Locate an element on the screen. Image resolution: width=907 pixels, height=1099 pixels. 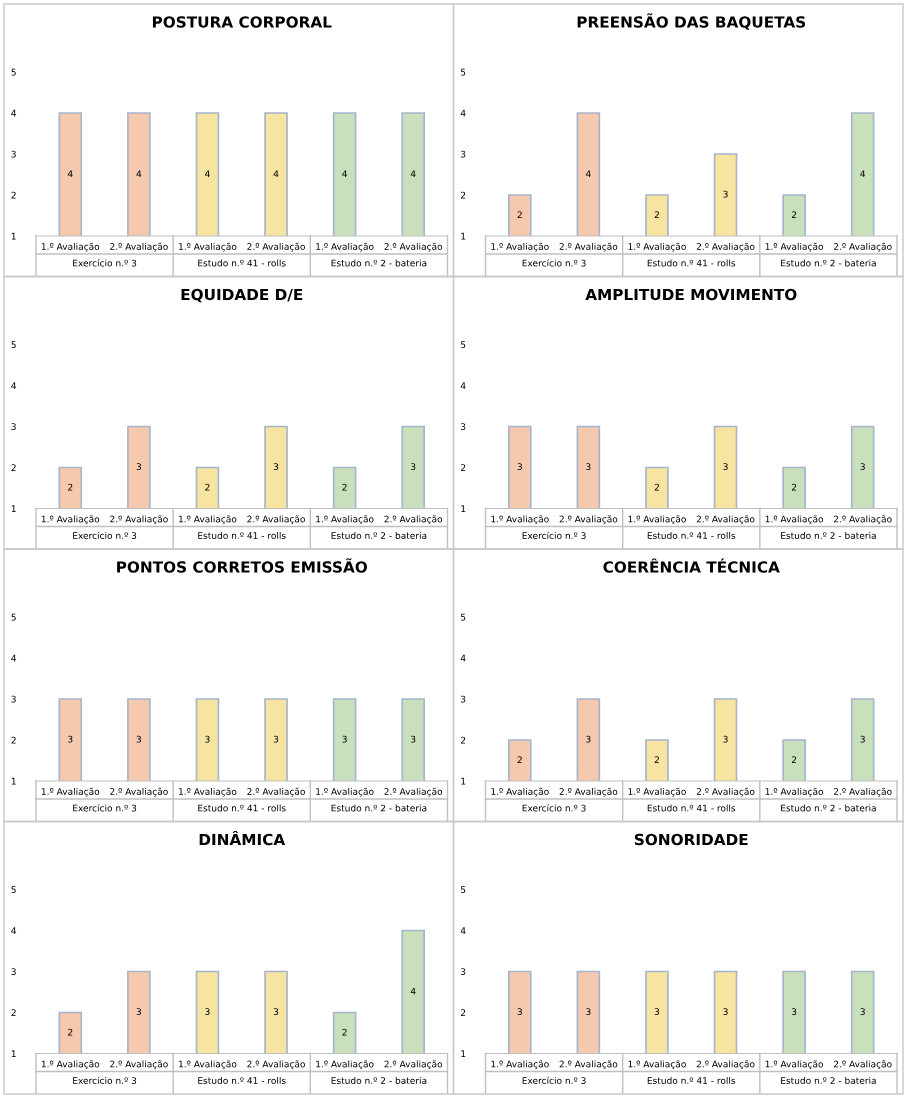
chart-title: COERÊNCIA TÉCNICA is located at coordinates (691, 565).